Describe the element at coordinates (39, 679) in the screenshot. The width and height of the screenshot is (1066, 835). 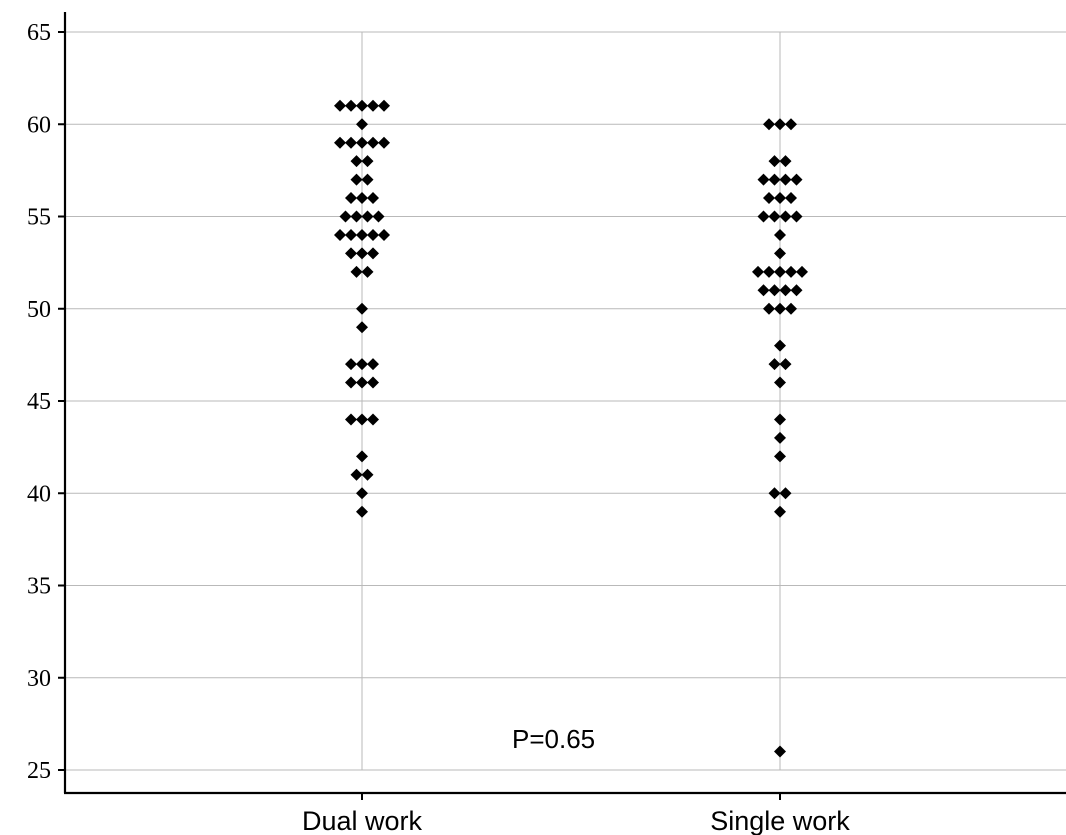
I see `y-tick-label: 30` at that location.